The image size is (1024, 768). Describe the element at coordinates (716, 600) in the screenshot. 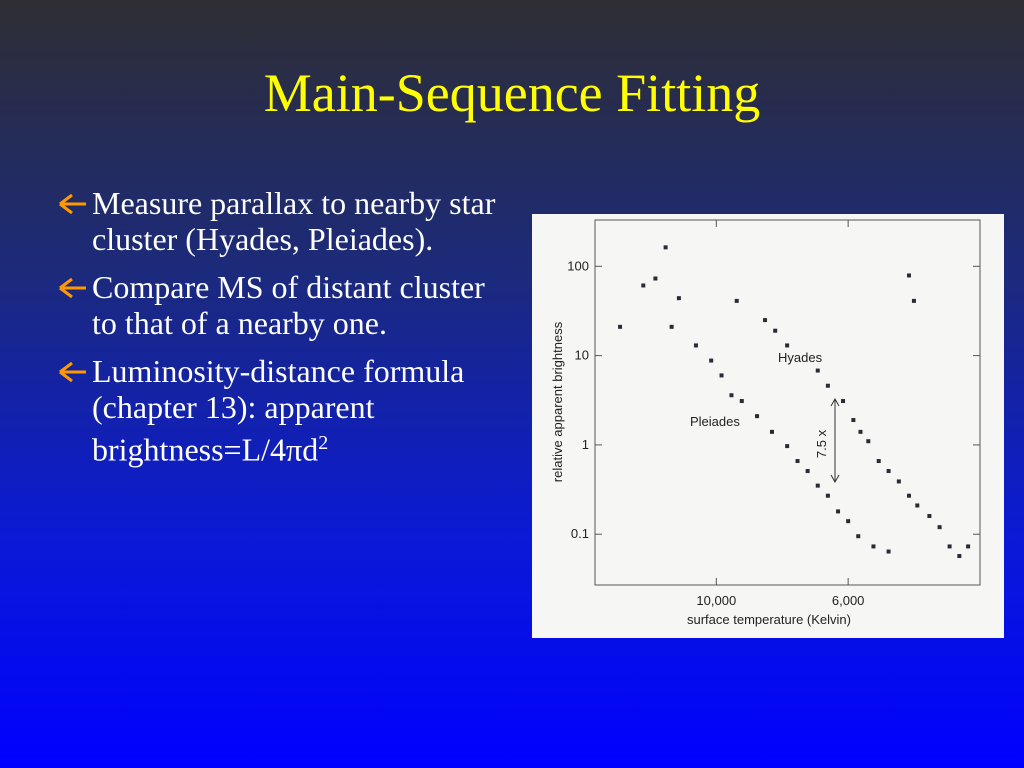

I see `x-tick-label: 10,000` at that location.